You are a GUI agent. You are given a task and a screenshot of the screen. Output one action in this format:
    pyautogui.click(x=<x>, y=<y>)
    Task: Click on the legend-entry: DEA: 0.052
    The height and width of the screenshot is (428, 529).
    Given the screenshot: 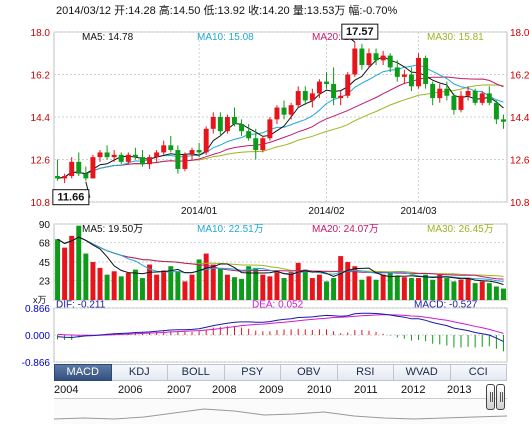 What is the action you would take?
    pyautogui.click(x=278, y=305)
    